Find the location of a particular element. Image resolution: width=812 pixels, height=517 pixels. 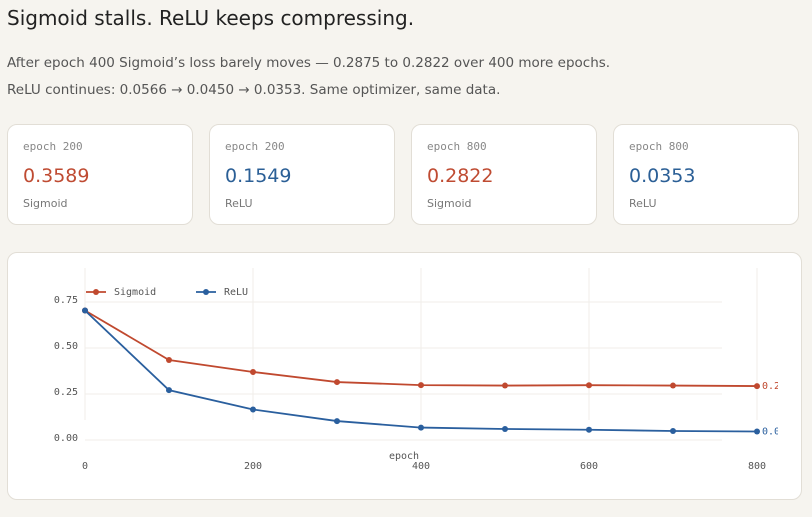

x-tick-label: 800 is located at coordinates (757, 466).